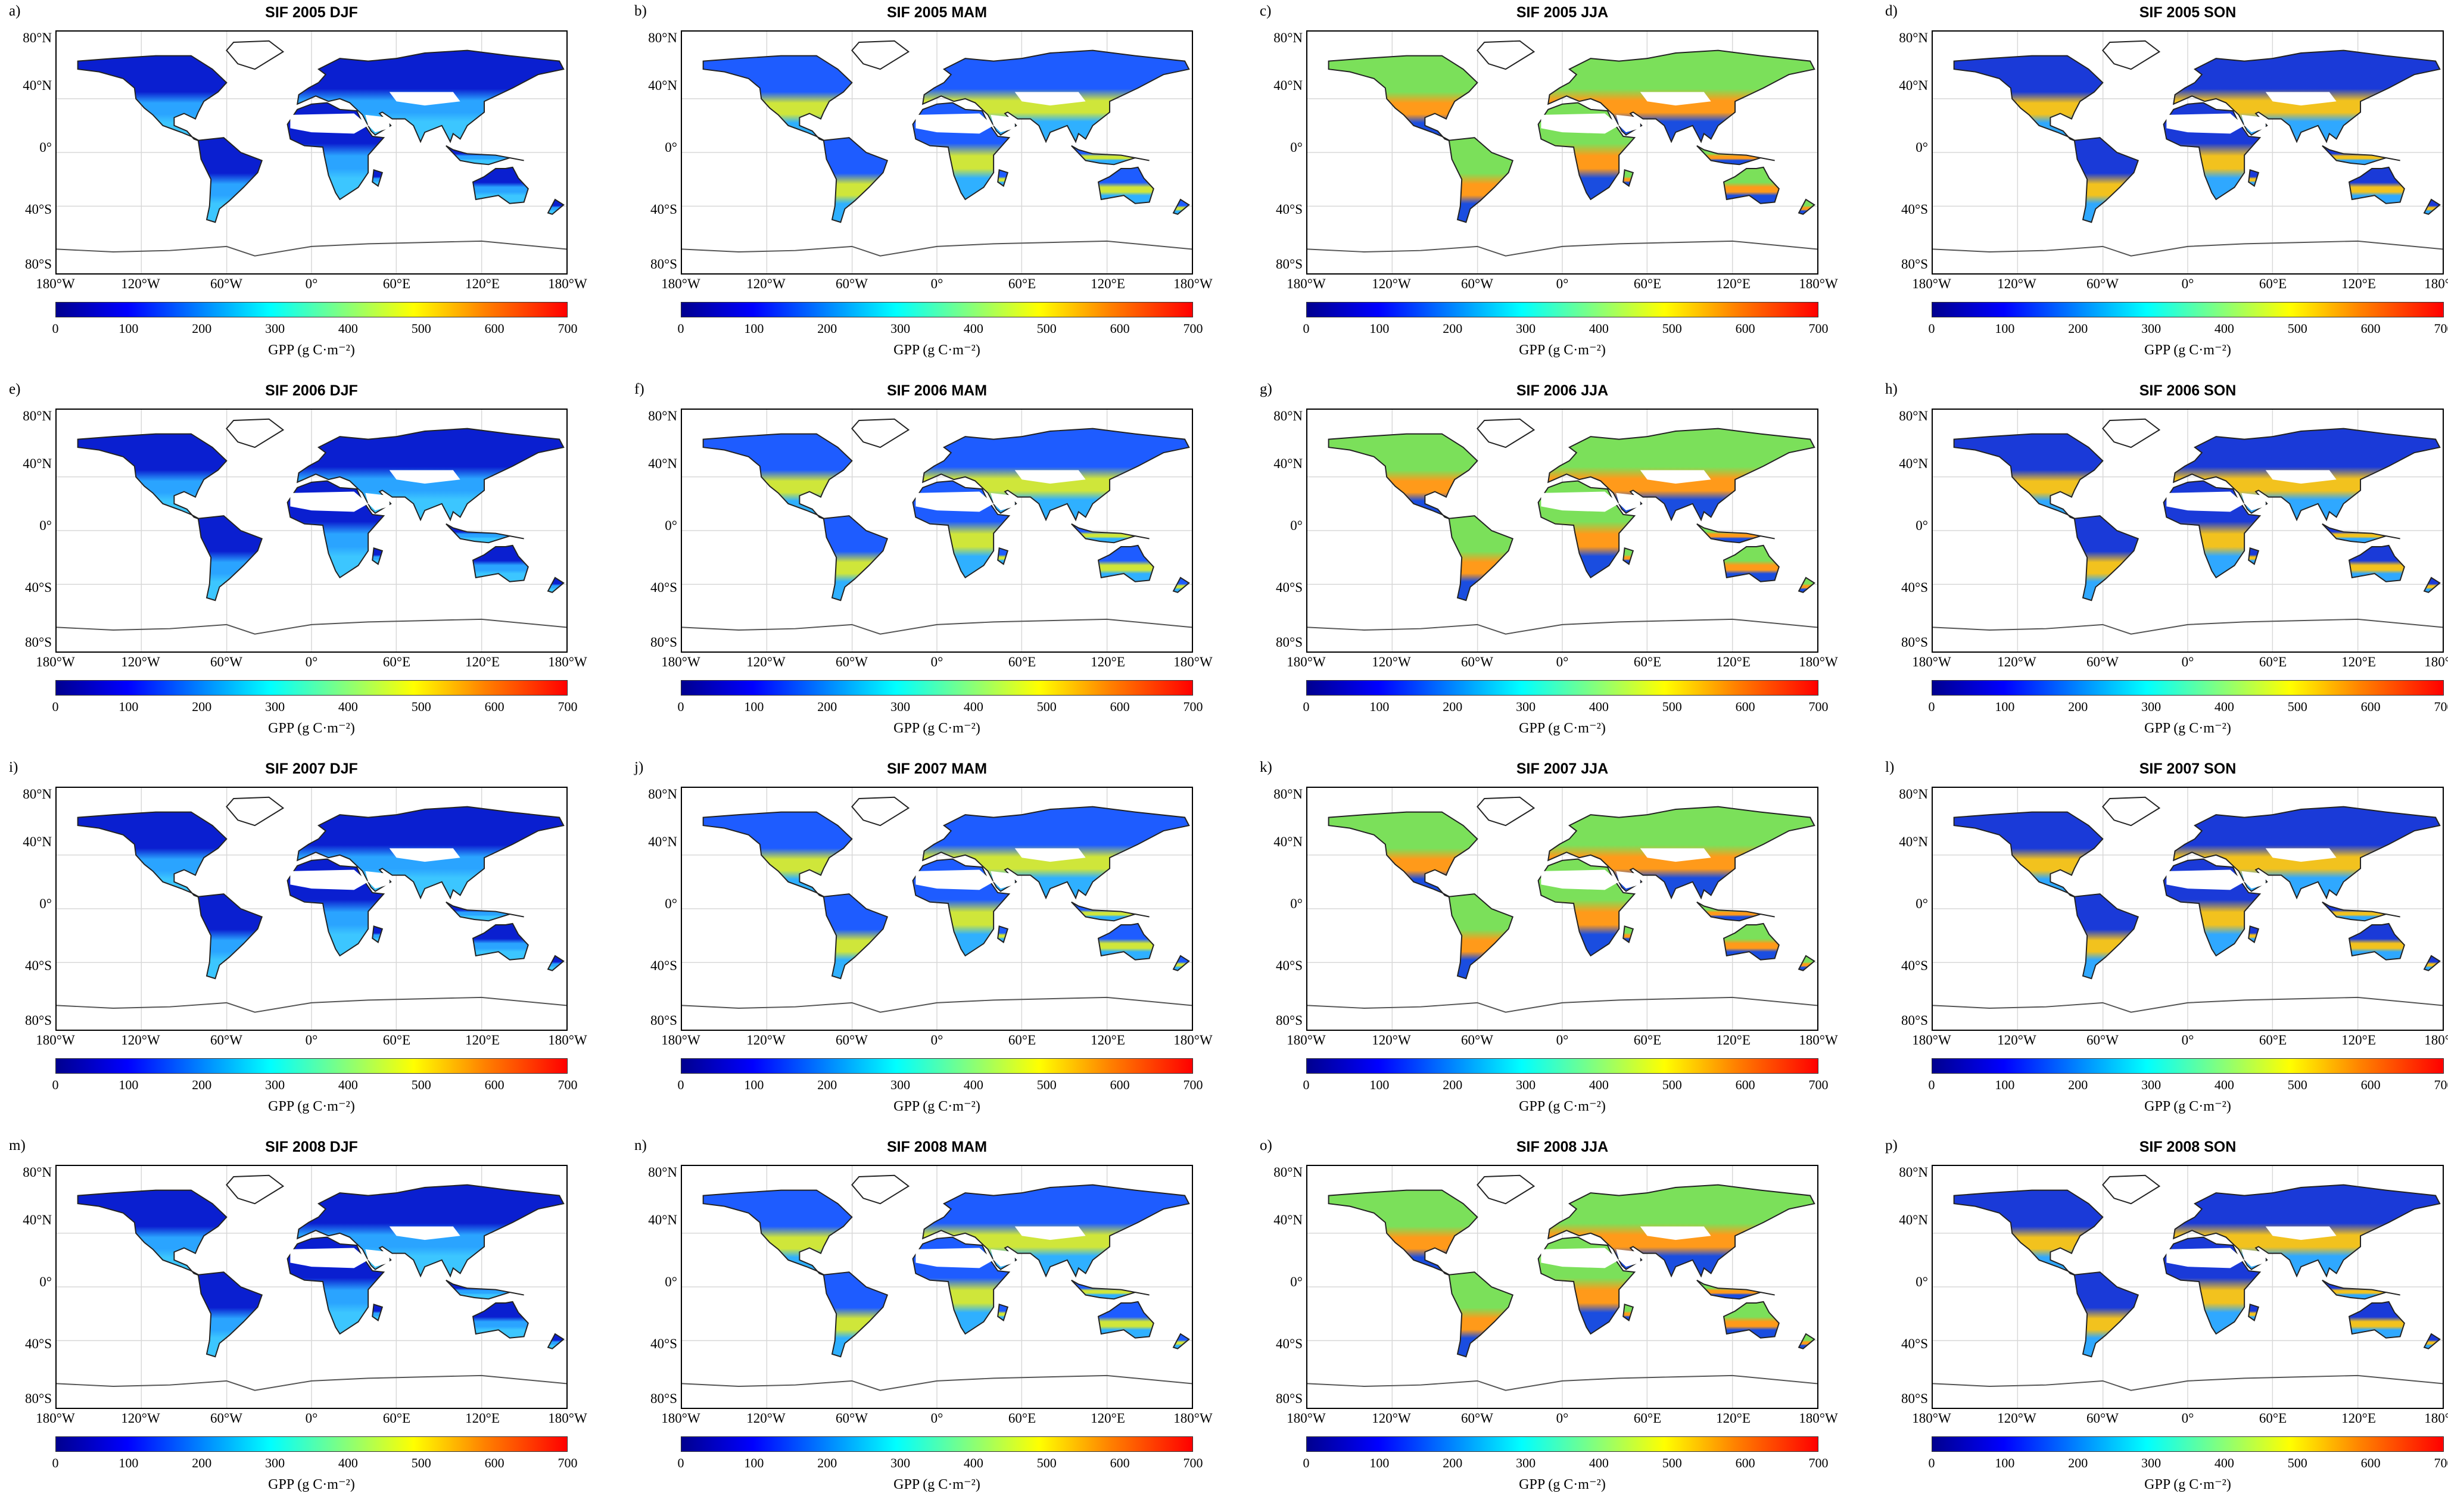 The height and width of the screenshot is (1512, 2448). What do you see at coordinates (421, 1084) in the screenshot?
I see `colorbar-tick-label: 500` at bounding box center [421, 1084].